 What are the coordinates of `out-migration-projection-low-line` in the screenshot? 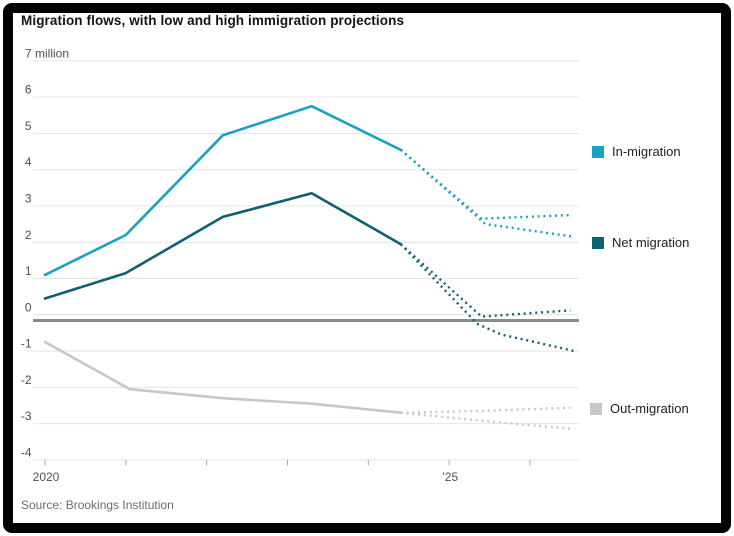 It's located at (487, 421).